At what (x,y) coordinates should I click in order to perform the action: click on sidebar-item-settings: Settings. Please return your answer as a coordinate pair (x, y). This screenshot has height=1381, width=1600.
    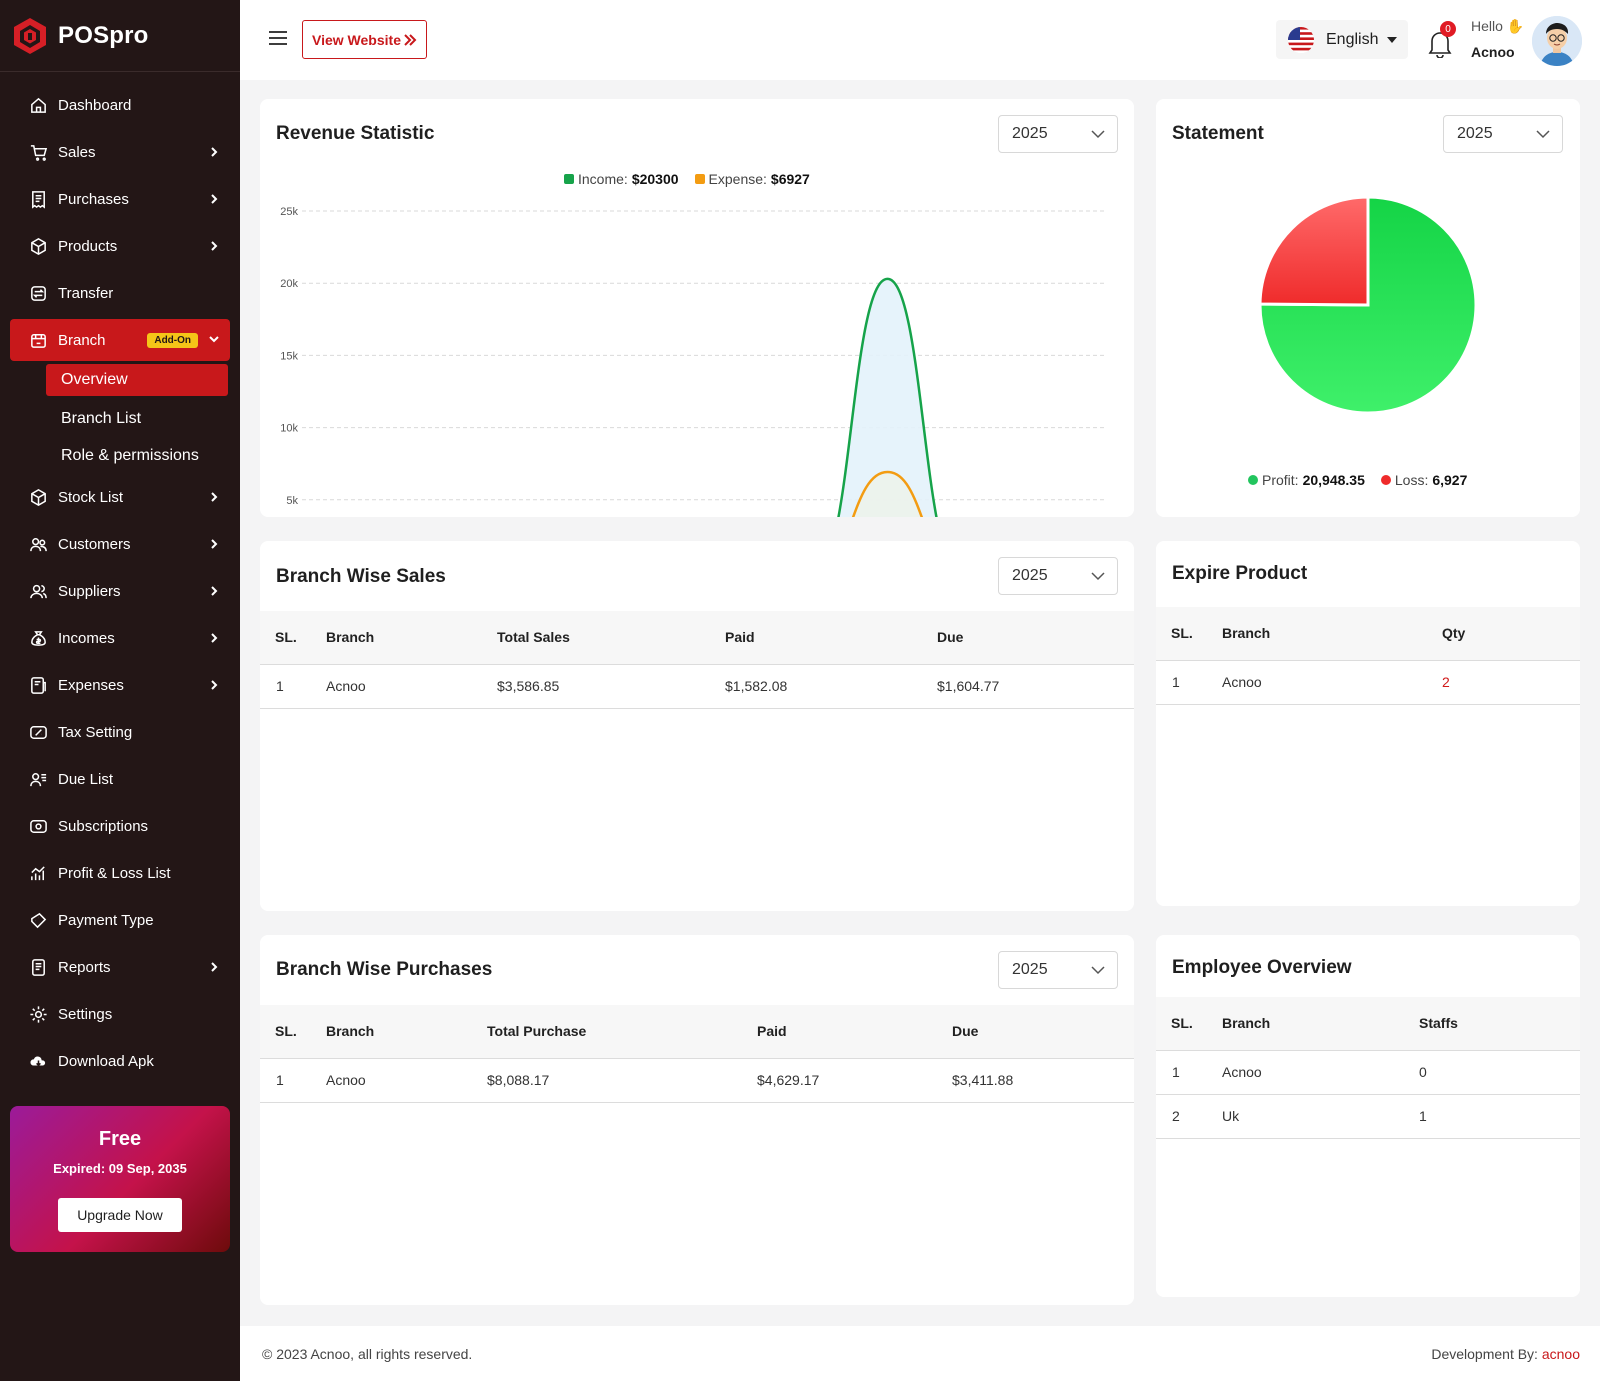
    Looking at the image, I should click on (120, 1014).